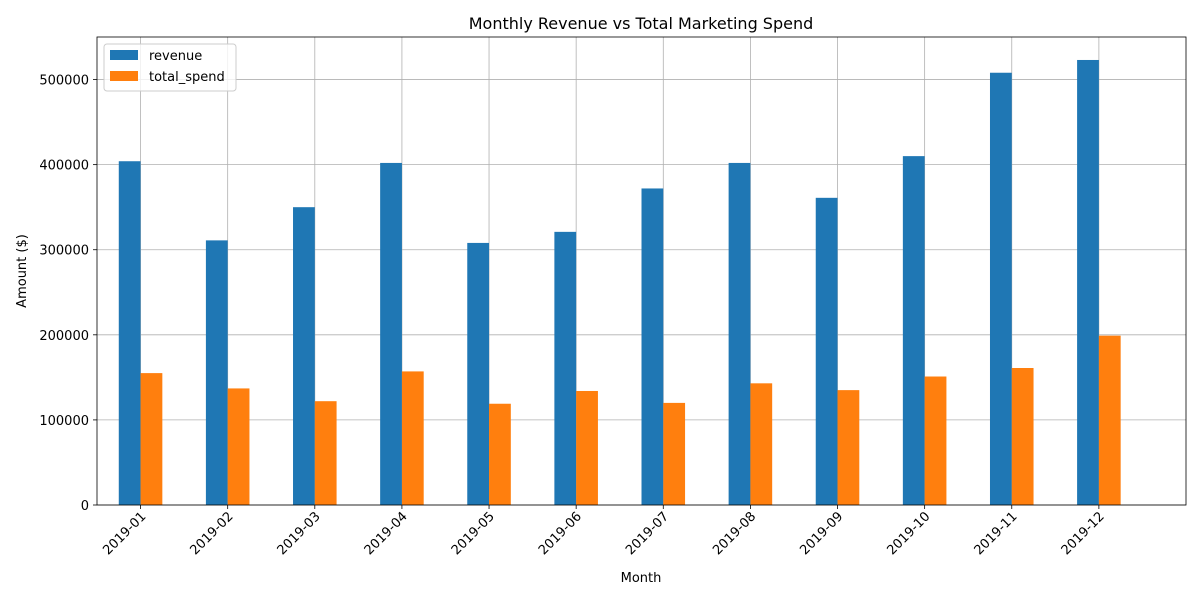 The width and height of the screenshot is (1200, 604). What do you see at coordinates (473, 533) in the screenshot?
I see `x-tick-label: 2019-05` at bounding box center [473, 533].